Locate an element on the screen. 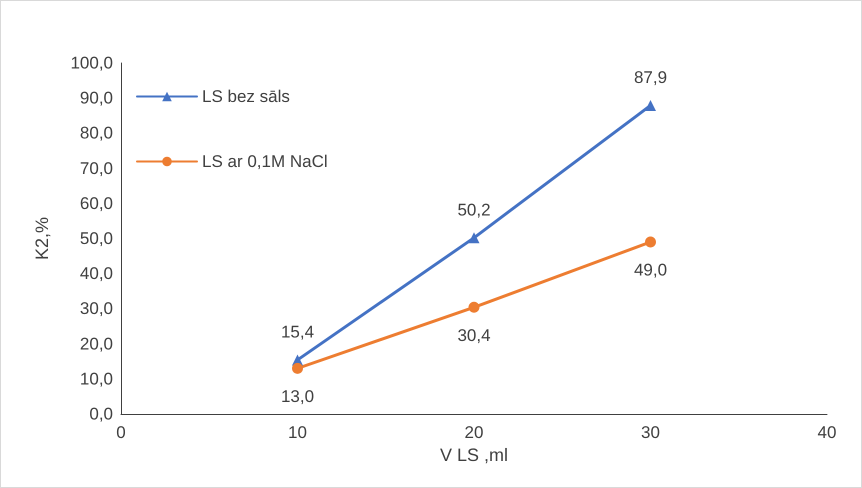 The height and width of the screenshot is (488, 862). y-tick-label: 90,0 is located at coordinates (96, 98).